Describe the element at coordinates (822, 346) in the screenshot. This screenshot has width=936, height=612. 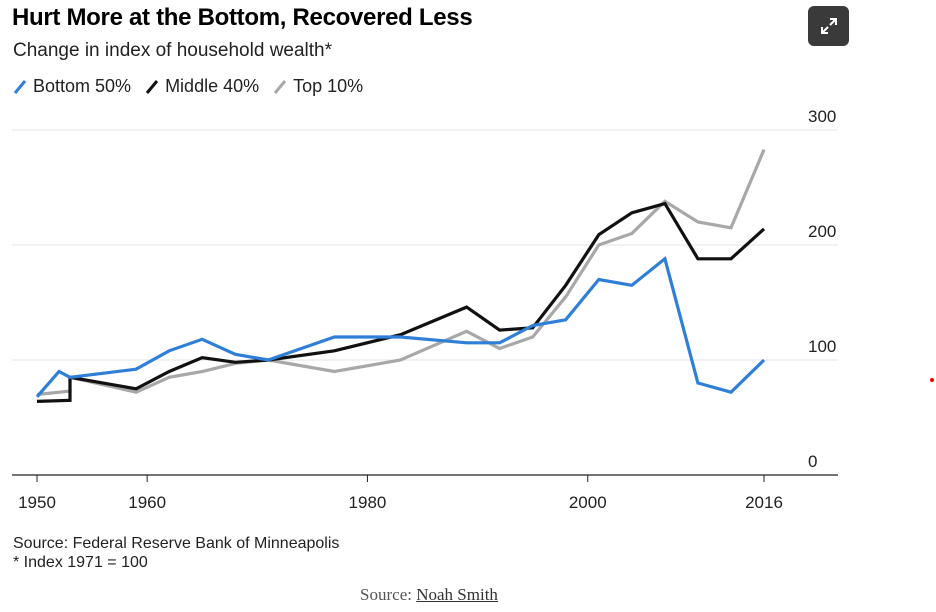
I see `y-tick-label-100: 100` at that location.